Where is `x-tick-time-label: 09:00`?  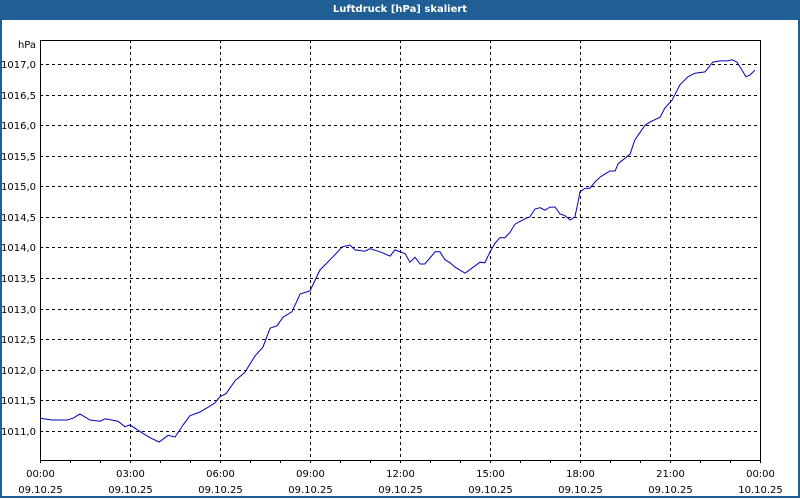 x-tick-time-label: 09:00 is located at coordinates (310, 474).